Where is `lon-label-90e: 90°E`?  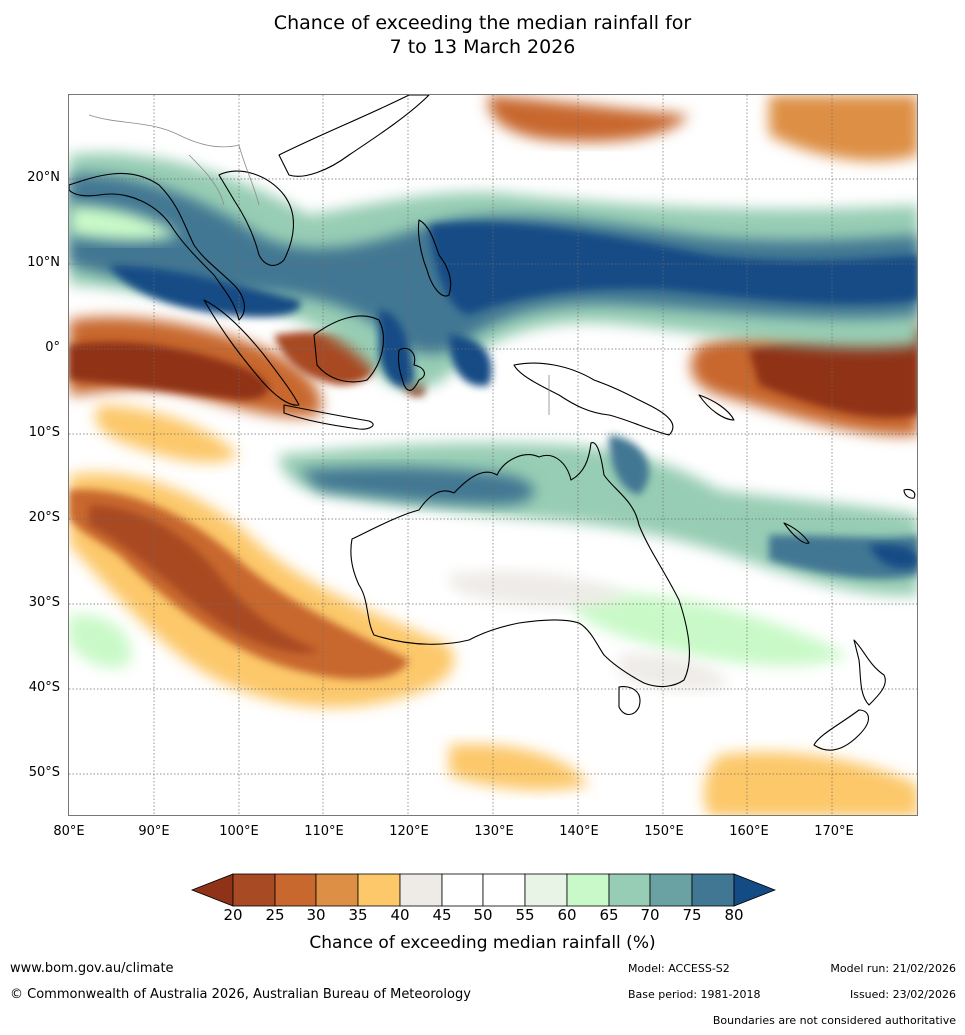 lon-label-90e: 90°E is located at coordinates (154, 831).